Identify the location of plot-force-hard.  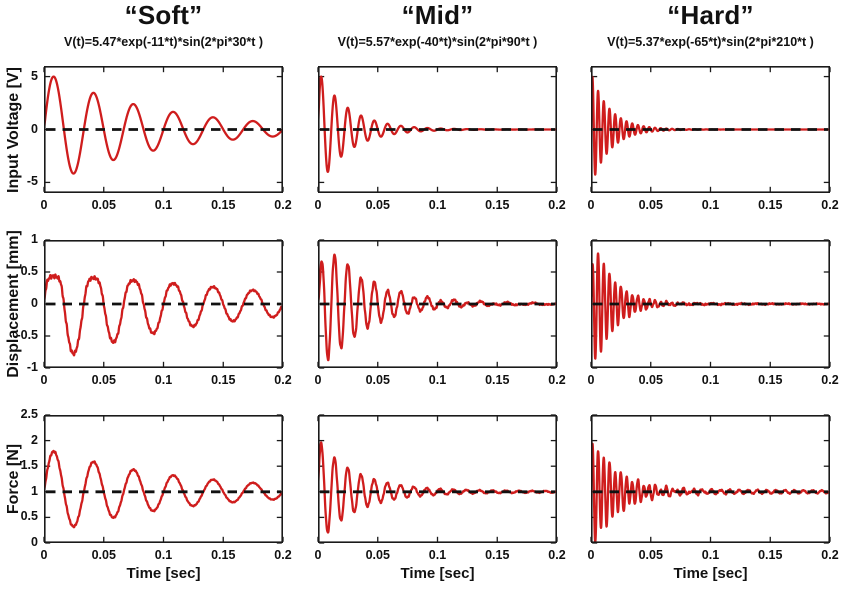
(710, 479).